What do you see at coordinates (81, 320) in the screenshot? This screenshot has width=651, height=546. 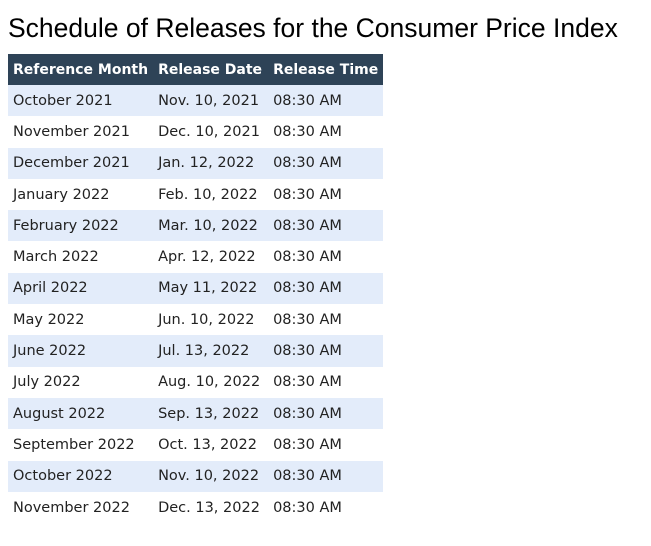 I see `reference-month-cell: May 2022` at bounding box center [81, 320].